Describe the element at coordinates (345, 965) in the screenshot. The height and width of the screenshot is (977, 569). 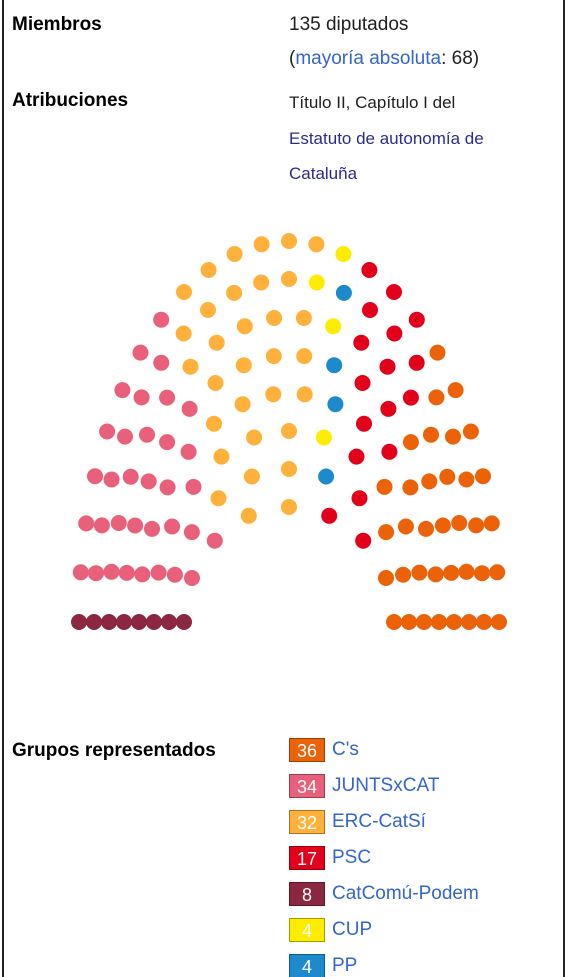
I see `group-link: PP` at that location.